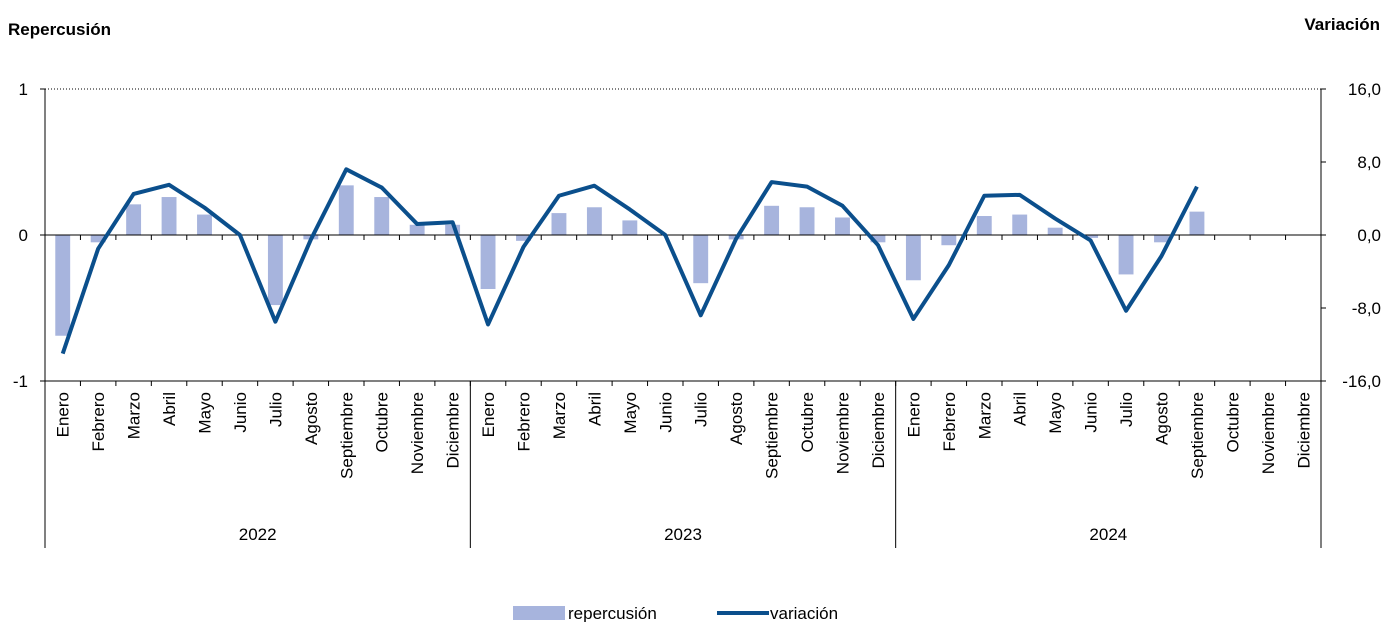  I want to click on right-ticks-layer: 16,0 8,0 0,0 -8,0 -16,0, so click(1361, 235).